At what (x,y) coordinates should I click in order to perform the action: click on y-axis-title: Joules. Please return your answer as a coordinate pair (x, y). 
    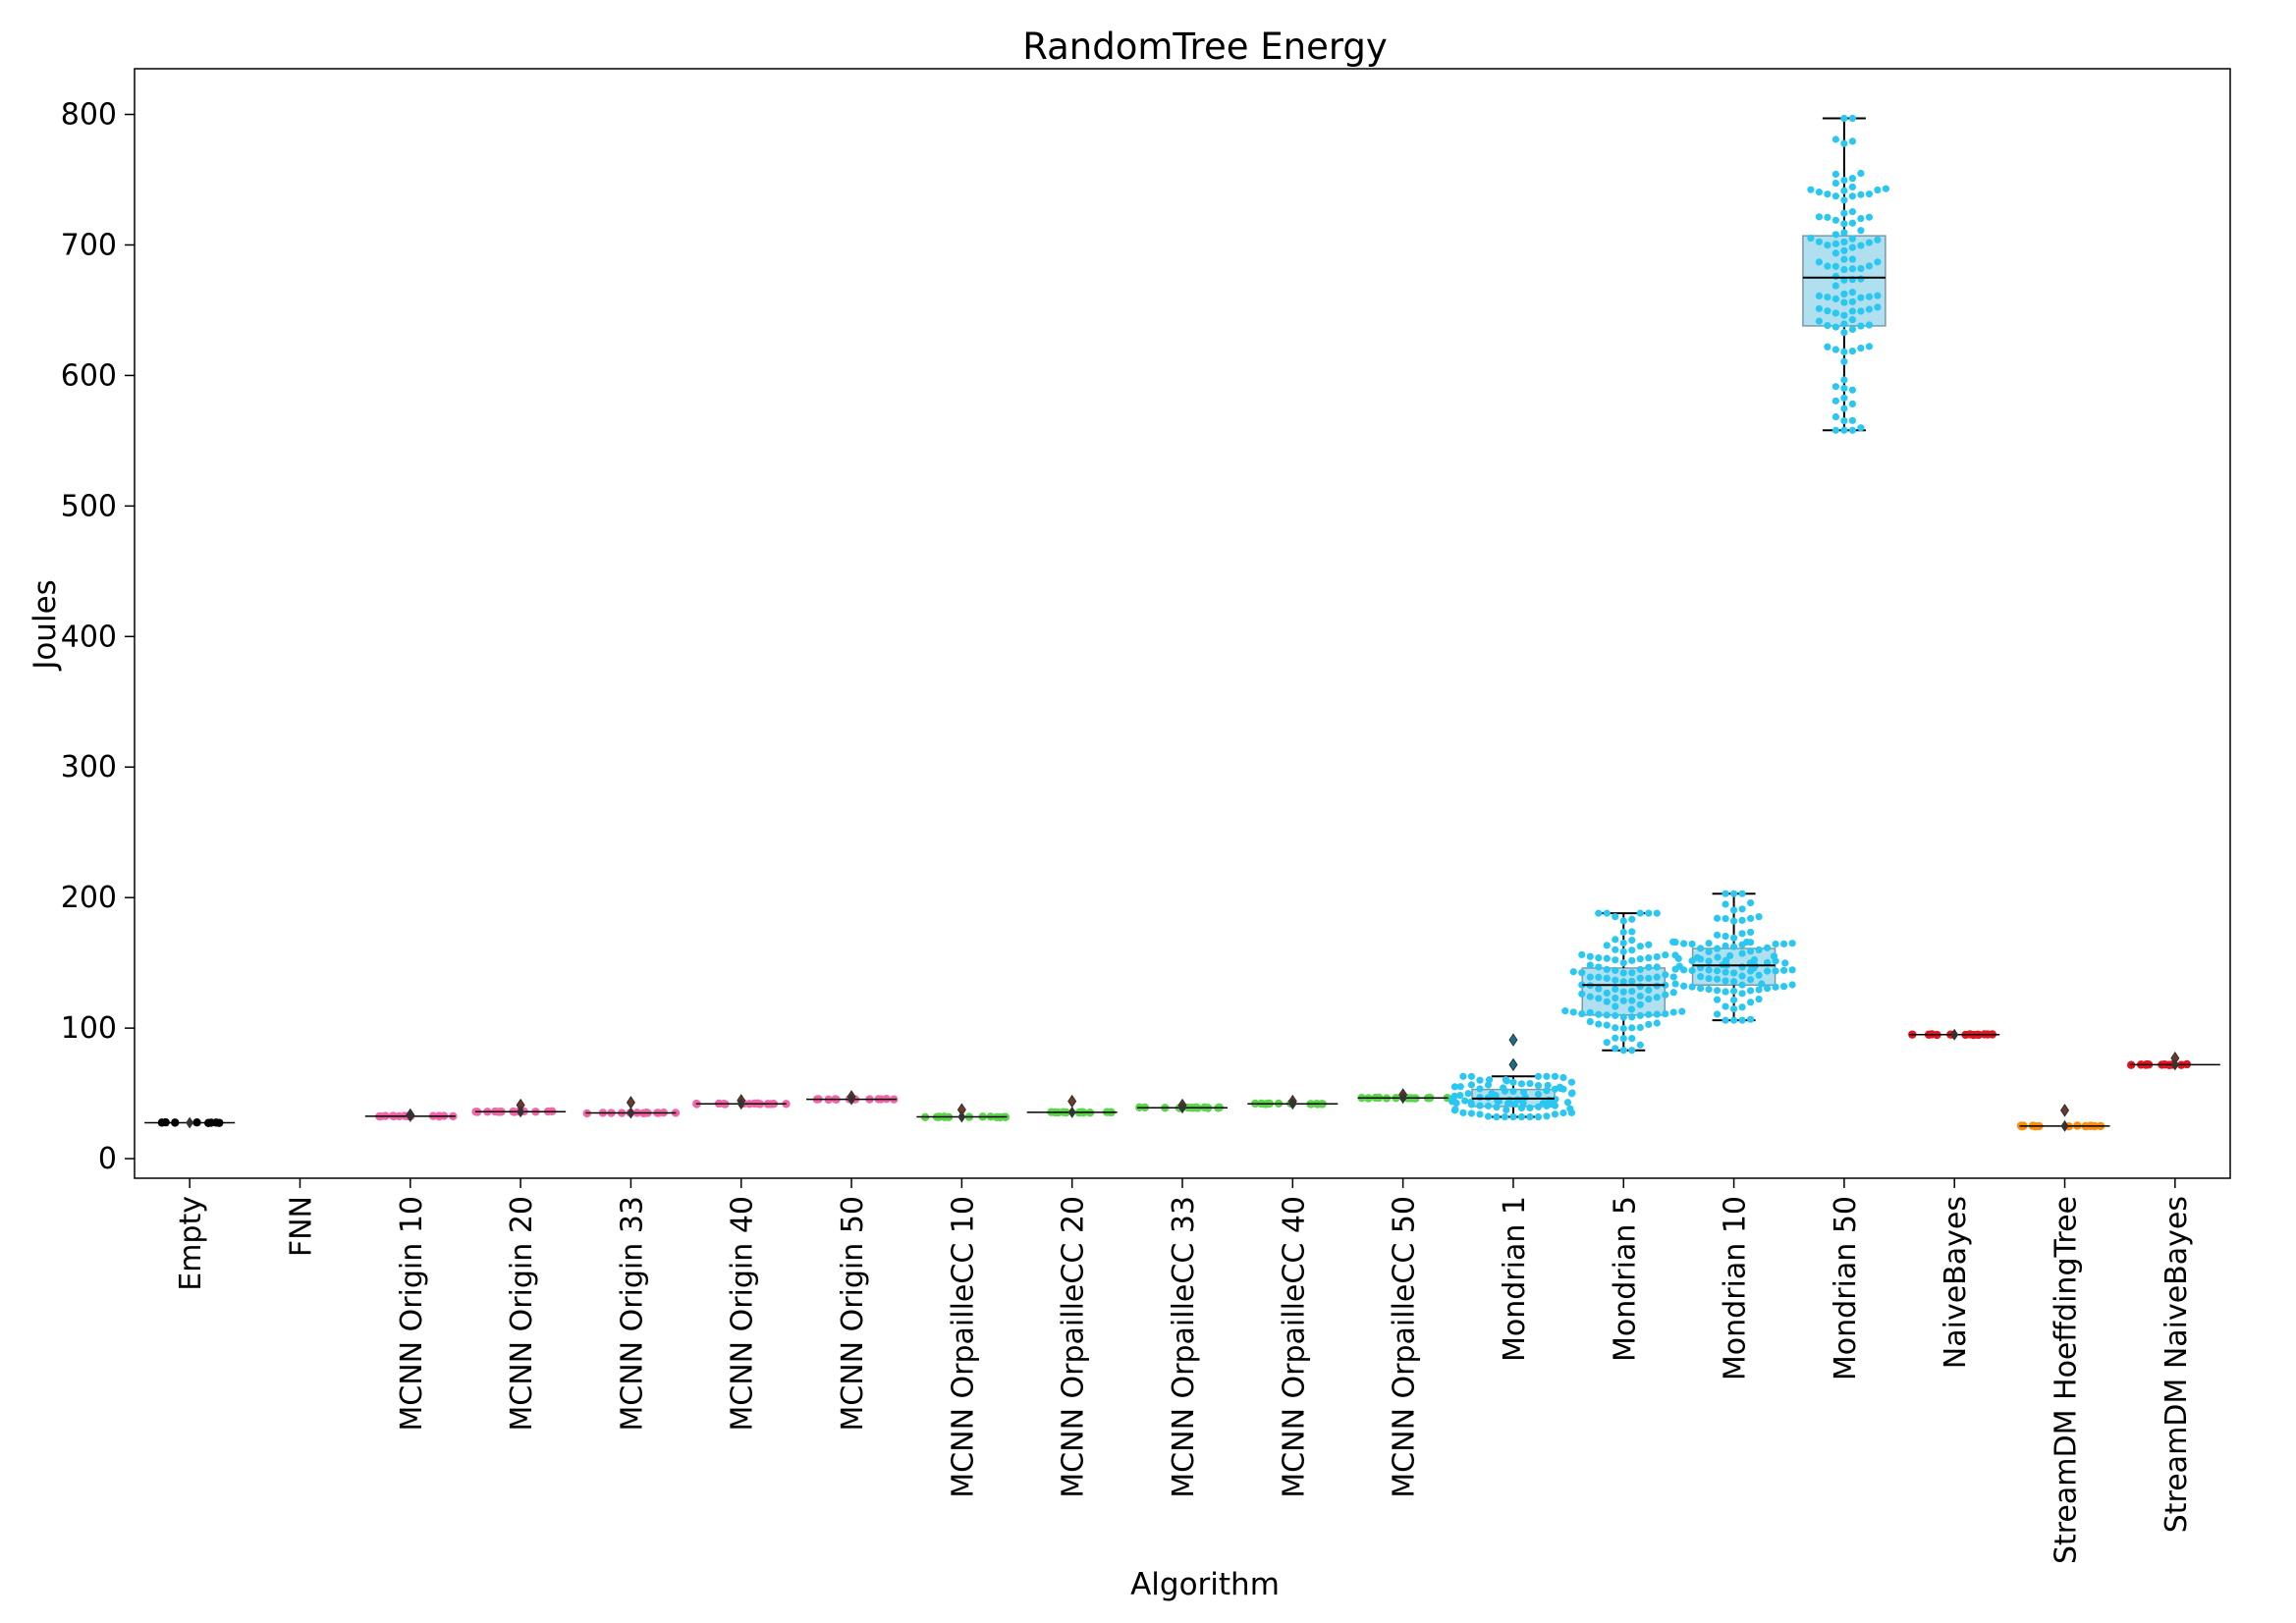
    Looking at the image, I should click on (45, 625).